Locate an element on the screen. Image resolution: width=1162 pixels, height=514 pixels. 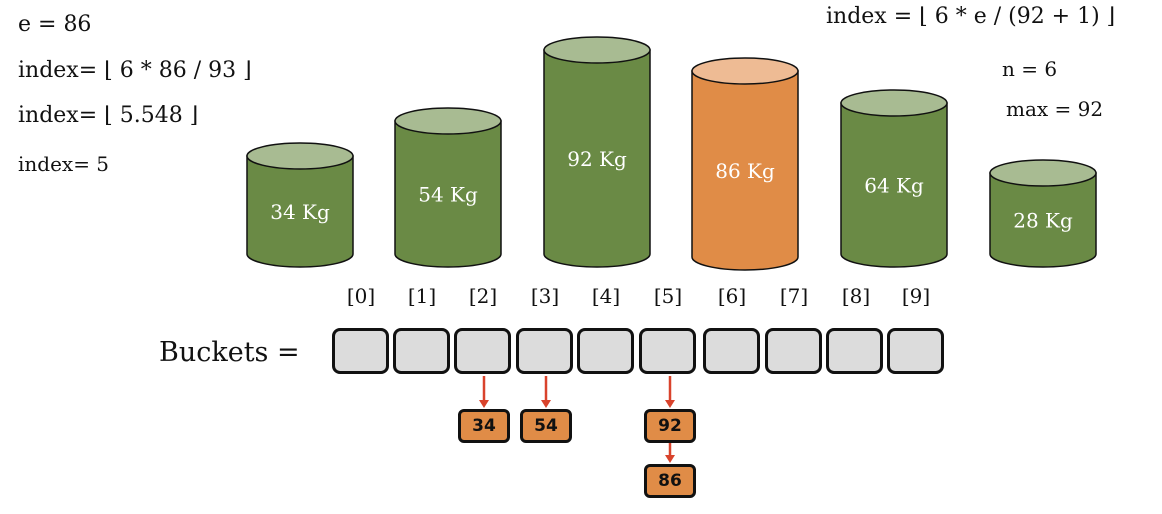
e-value: e = 86 is located at coordinates (55, 24).